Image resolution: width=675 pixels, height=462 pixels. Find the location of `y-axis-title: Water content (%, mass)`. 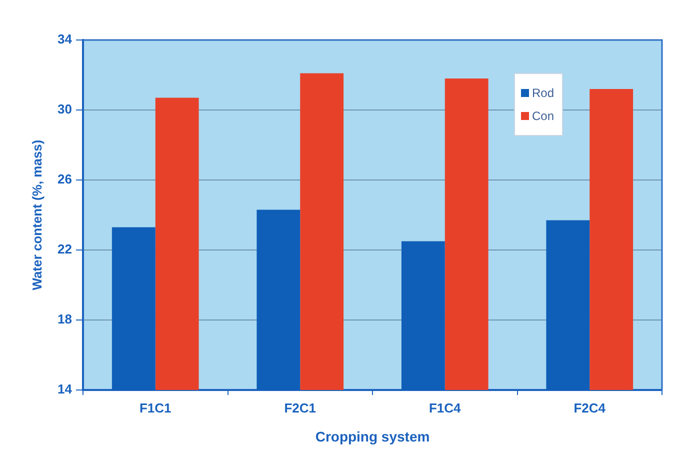

y-axis-title: Water content (%, mass) is located at coordinates (36, 215).